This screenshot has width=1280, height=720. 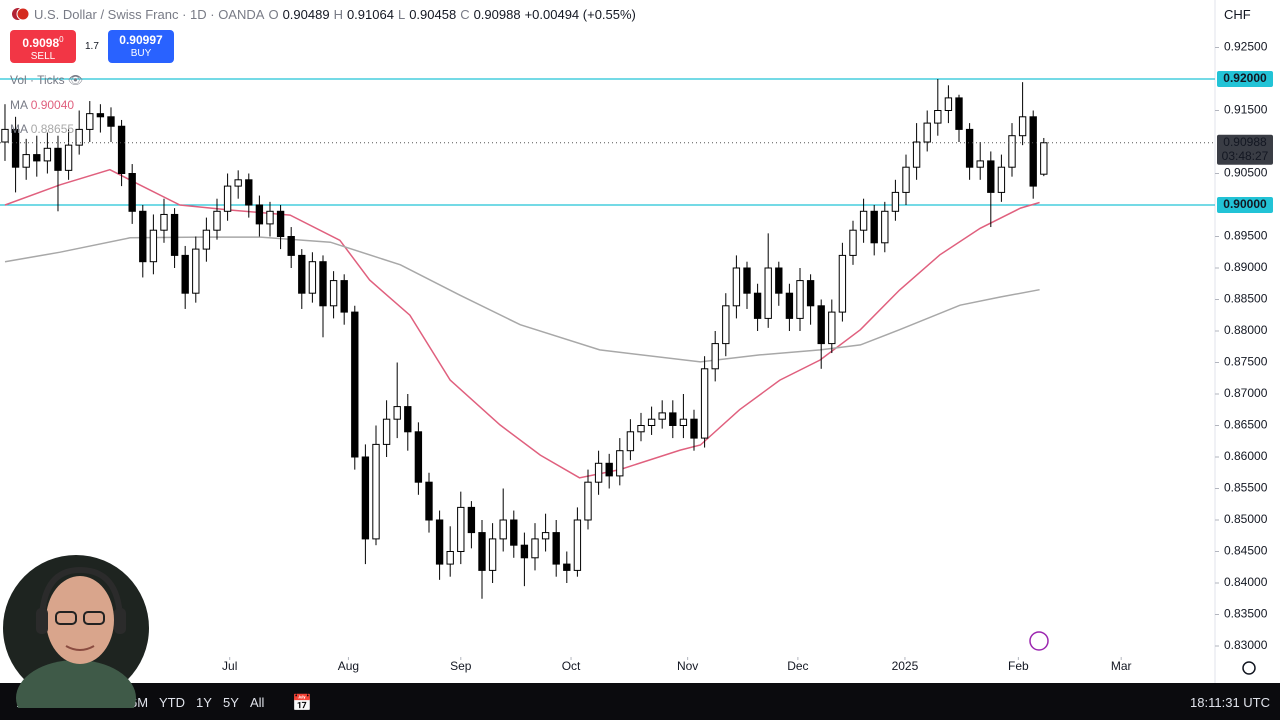 What do you see at coordinates (640, 701) in the screenshot?
I see `bottom-toolbar: 1D5D1M3M6MYTD1Y5YAll 📅 18:11:31 UTC` at bounding box center [640, 701].